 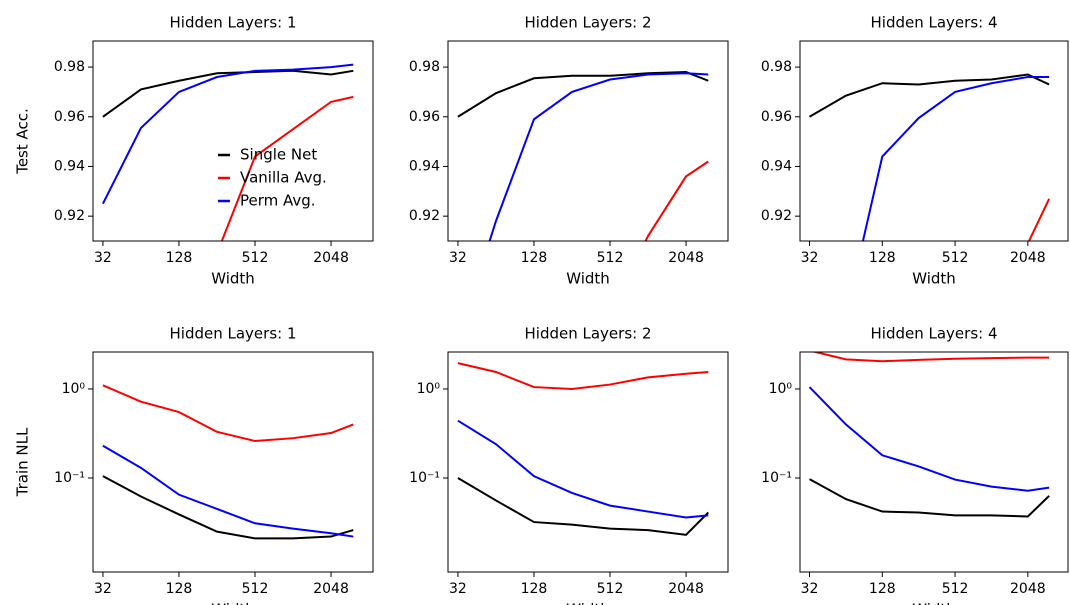 What do you see at coordinates (283, 178) in the screenshot?
I see `legend-label: Vanilla Avg.` at bounding box center [283, 178].